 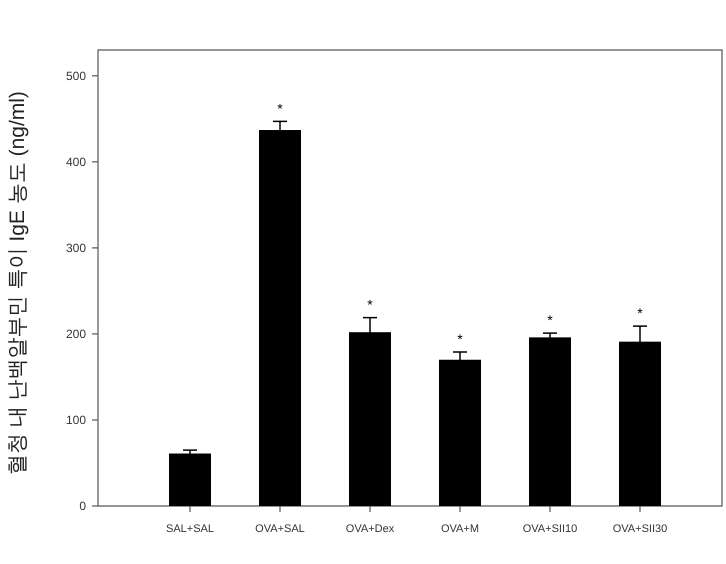 What do you see at coordinates (76, 161) in the screenshot?
I see `y-tick-label: 400` at bounding box center [76, 161].